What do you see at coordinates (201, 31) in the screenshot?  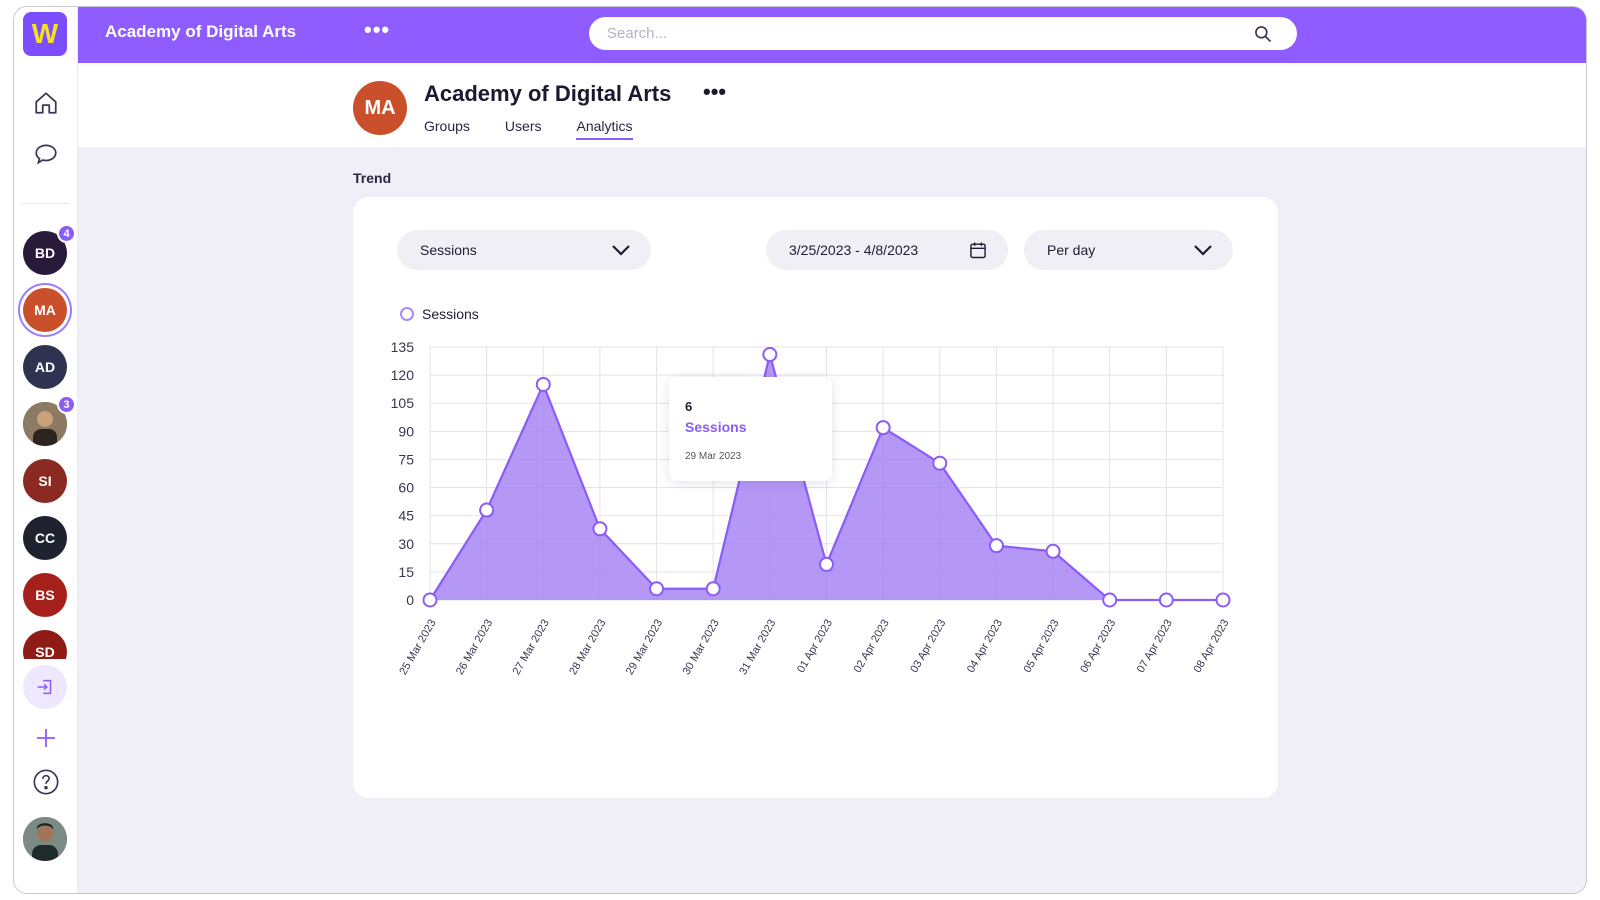 I see `topbar-title: Academy of Digital Arts` at bounding box center [201, 31].